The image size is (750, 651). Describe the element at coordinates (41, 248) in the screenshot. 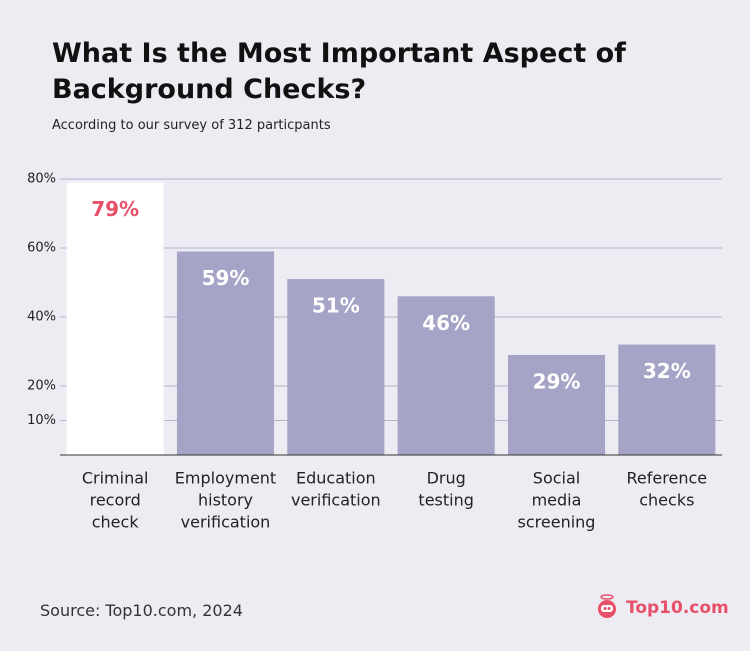

I see `y-tick-label: 60%` at that location.